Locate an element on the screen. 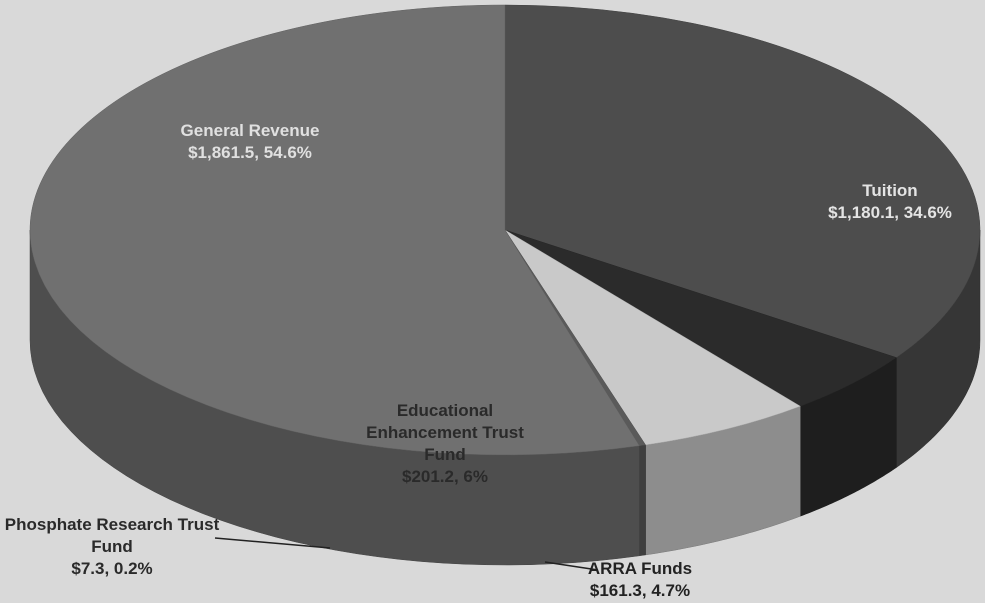  slice-value: $201.2, 6% is located at coordinates (444, 476).